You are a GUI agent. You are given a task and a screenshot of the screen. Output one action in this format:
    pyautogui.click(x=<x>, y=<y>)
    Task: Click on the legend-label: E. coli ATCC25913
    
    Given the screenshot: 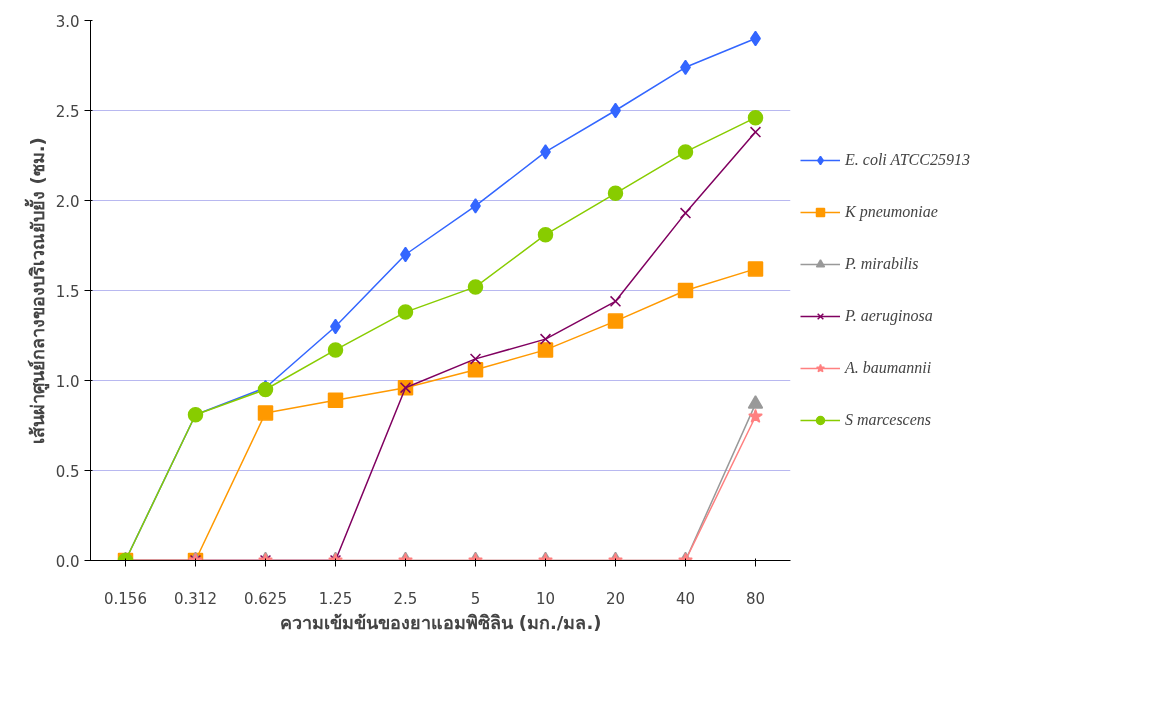 What is the action you would take?
    pyautogui.click(x=908, y=160)
    